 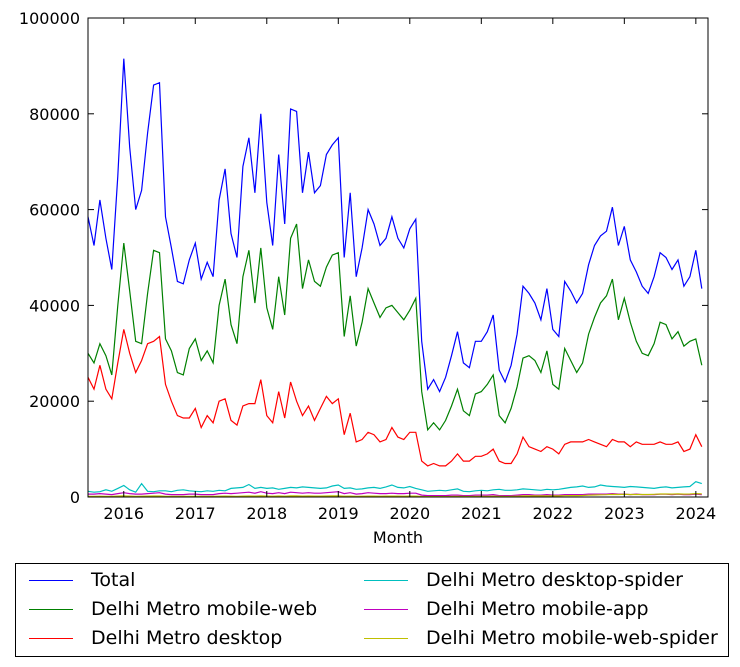 I want to click on y-tick-label: 100000, so click(x=49, y=18).